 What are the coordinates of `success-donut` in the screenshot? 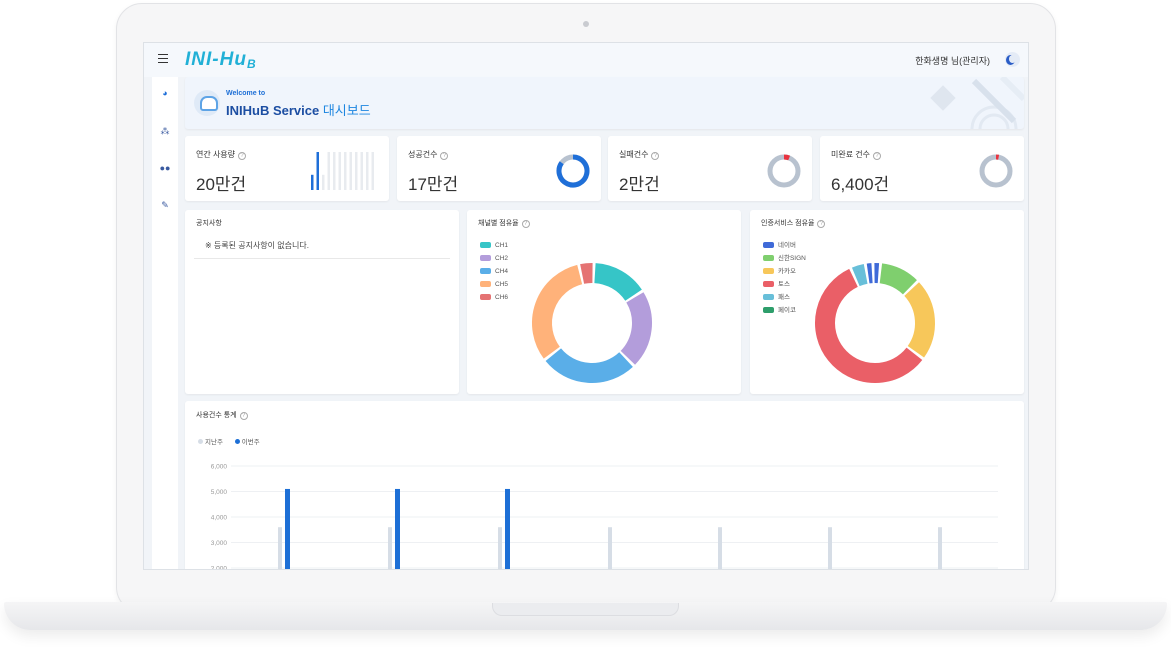 It's located at (573, 171).